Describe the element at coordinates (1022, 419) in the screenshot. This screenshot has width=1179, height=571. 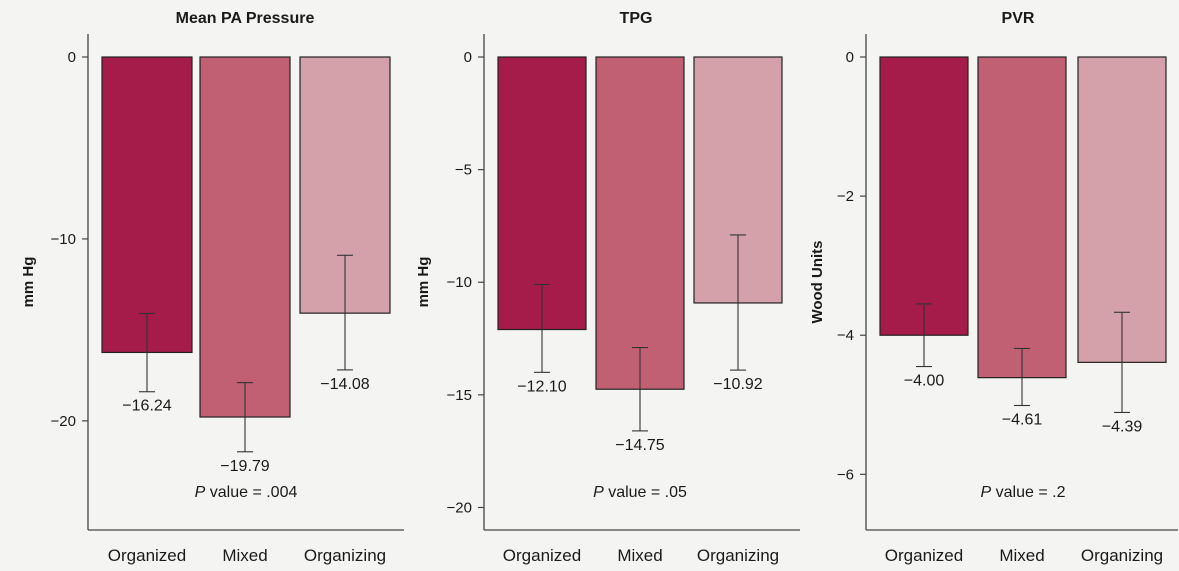
I see `data-label: −4.61` at that location.